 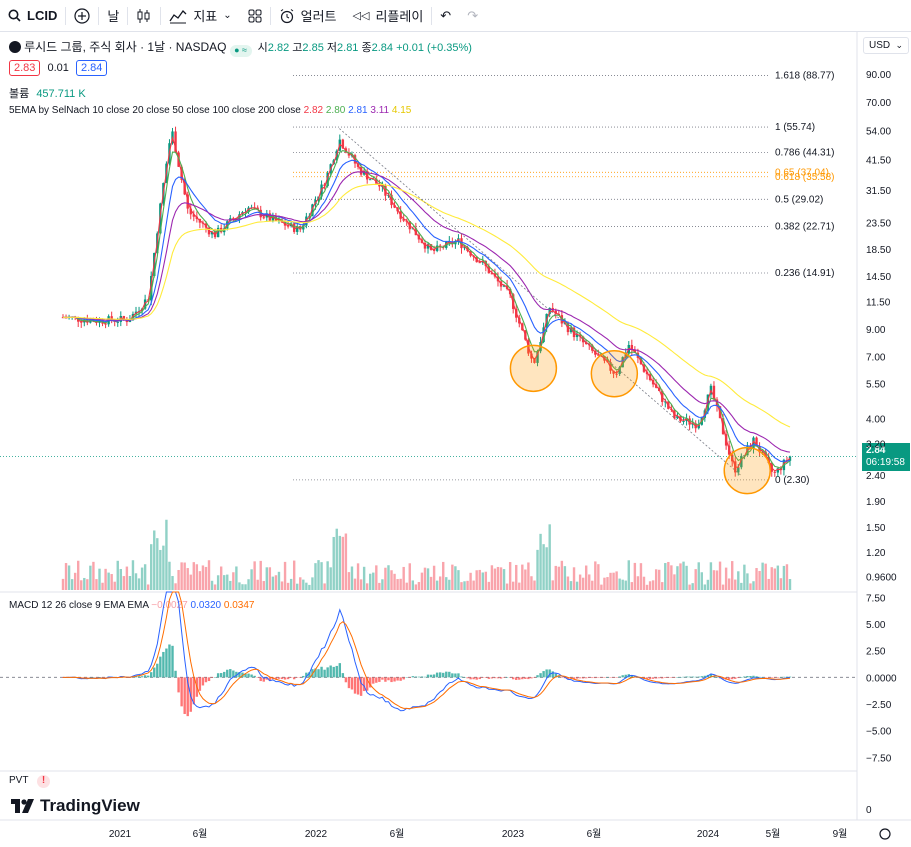 I want to click on price-tick-label: 31.50, so click(x=878, y=191).